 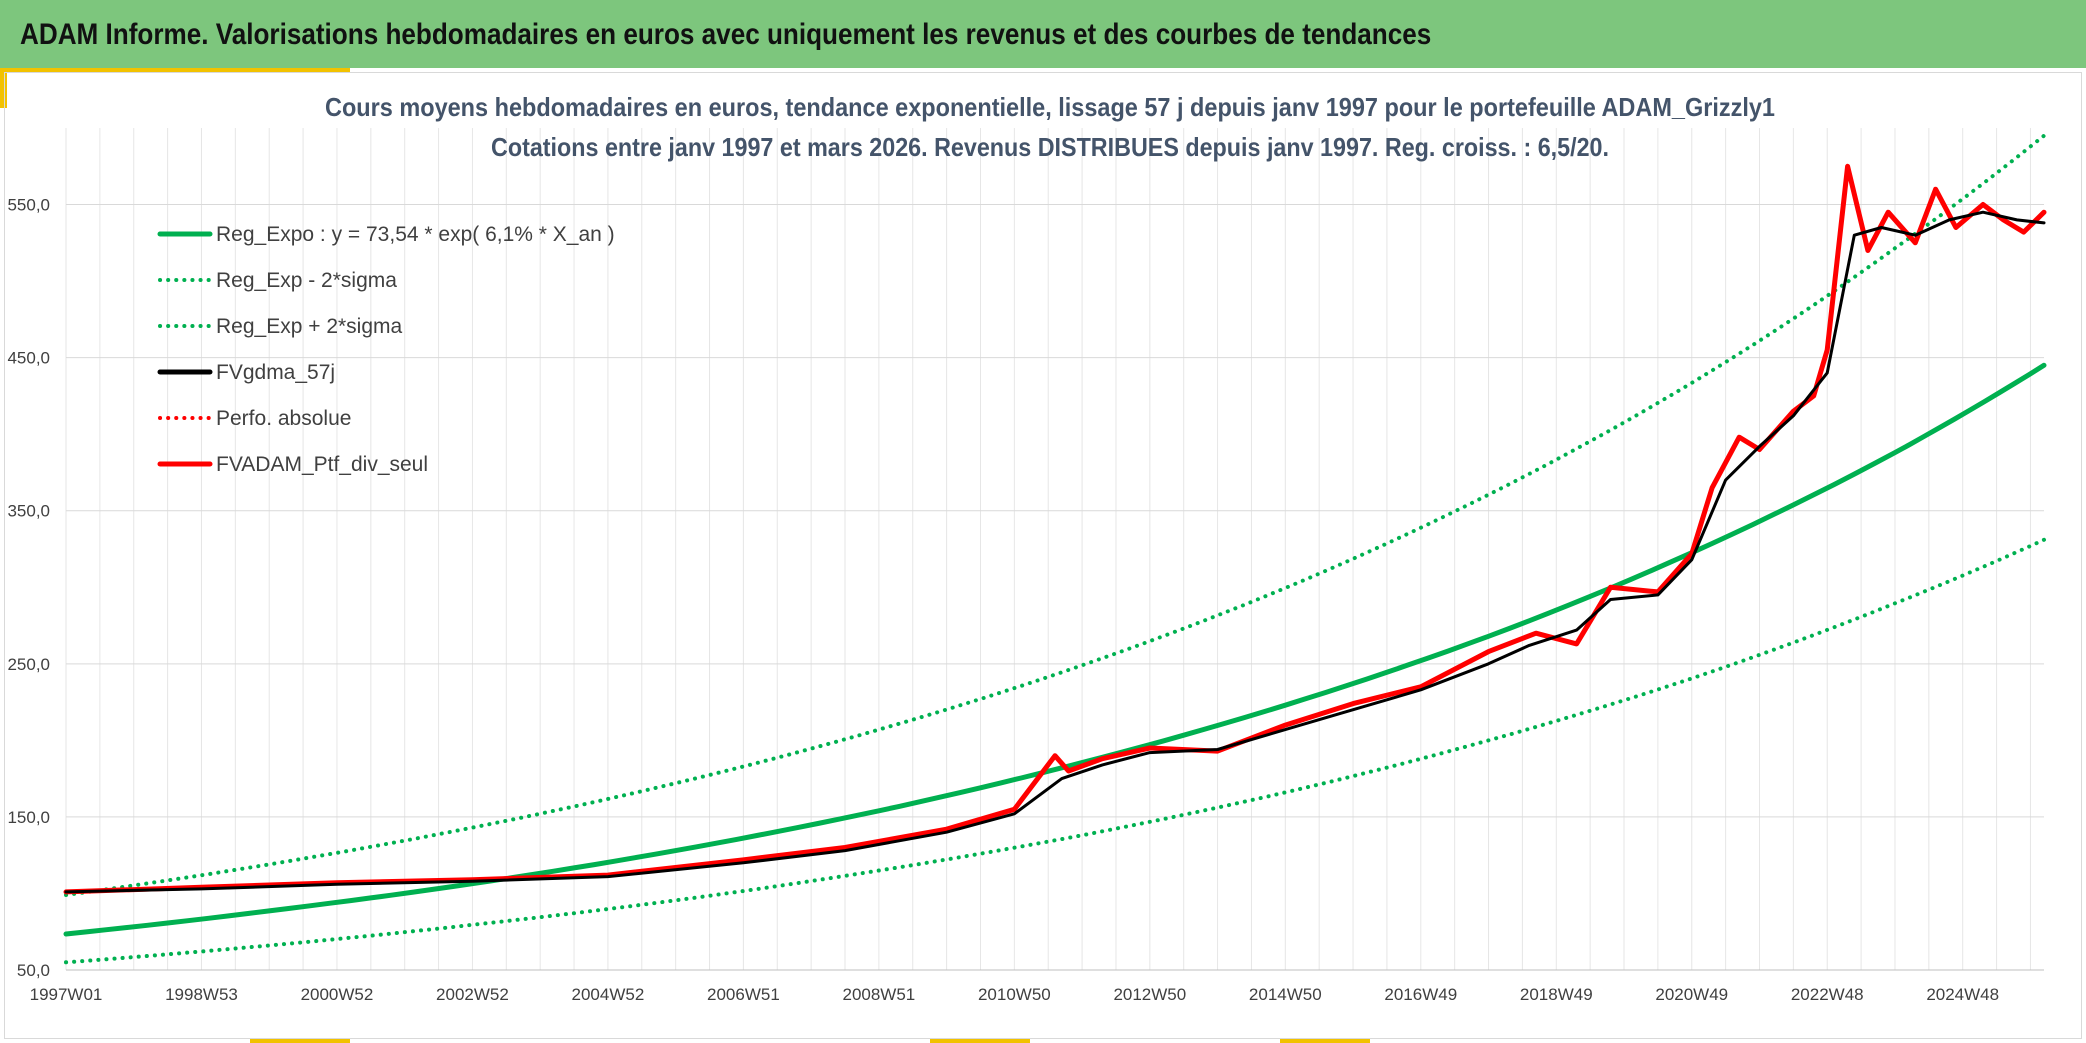 I want to click on x-tick-label: 2010W50, so click(x=1014, y=994).